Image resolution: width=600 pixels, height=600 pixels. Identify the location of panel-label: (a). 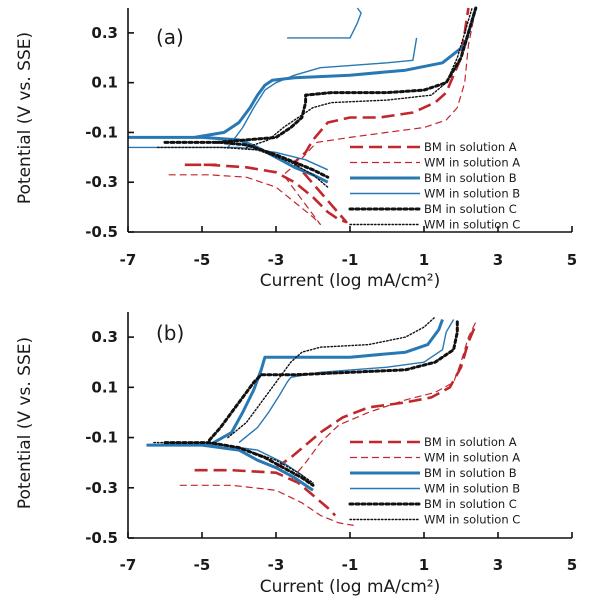
(170, 37).